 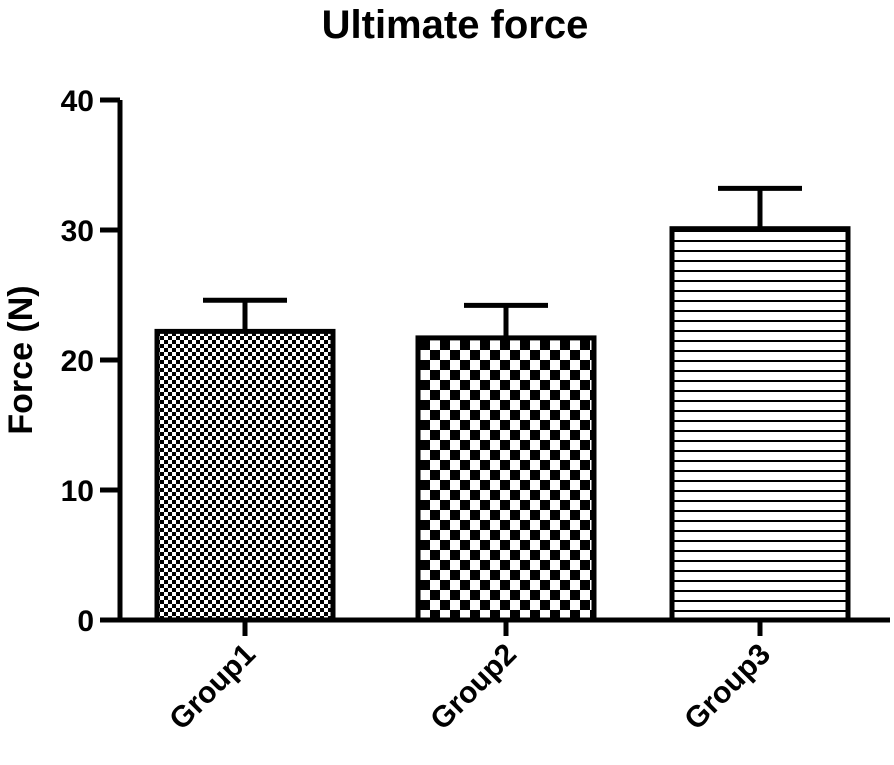 I want to click on x-tick-label-group3: Group3, so click(x=727, y=687).